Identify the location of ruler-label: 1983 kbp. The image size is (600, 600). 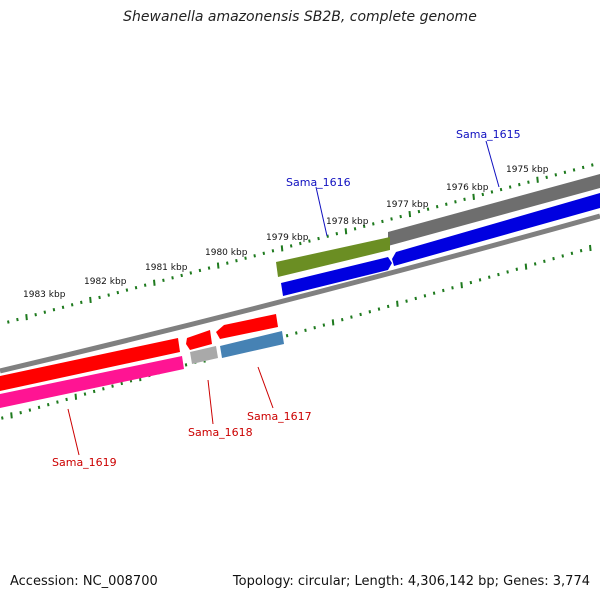
(44, 295).